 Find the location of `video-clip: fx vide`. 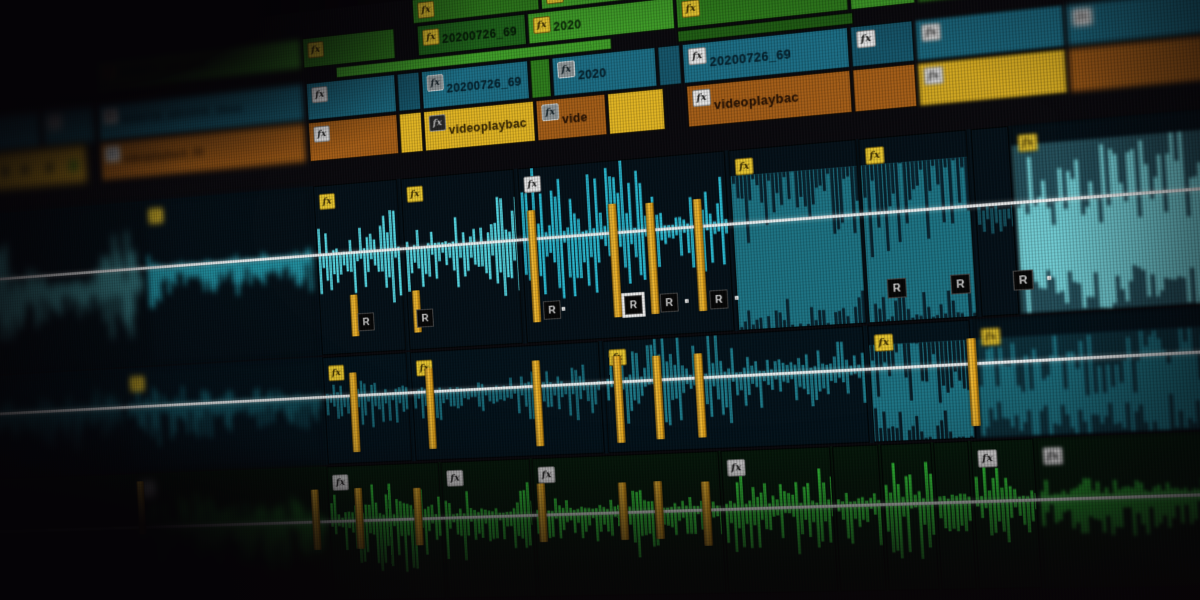

video-clip: fx vide is located at coordinates (571, 117).